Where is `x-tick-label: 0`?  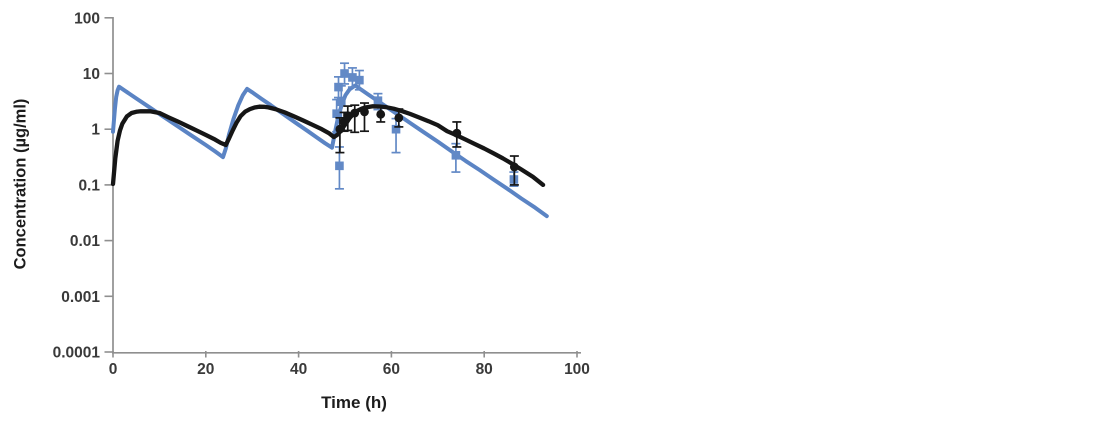
x-tick-label: 0 is located at coordinates (113, 369).